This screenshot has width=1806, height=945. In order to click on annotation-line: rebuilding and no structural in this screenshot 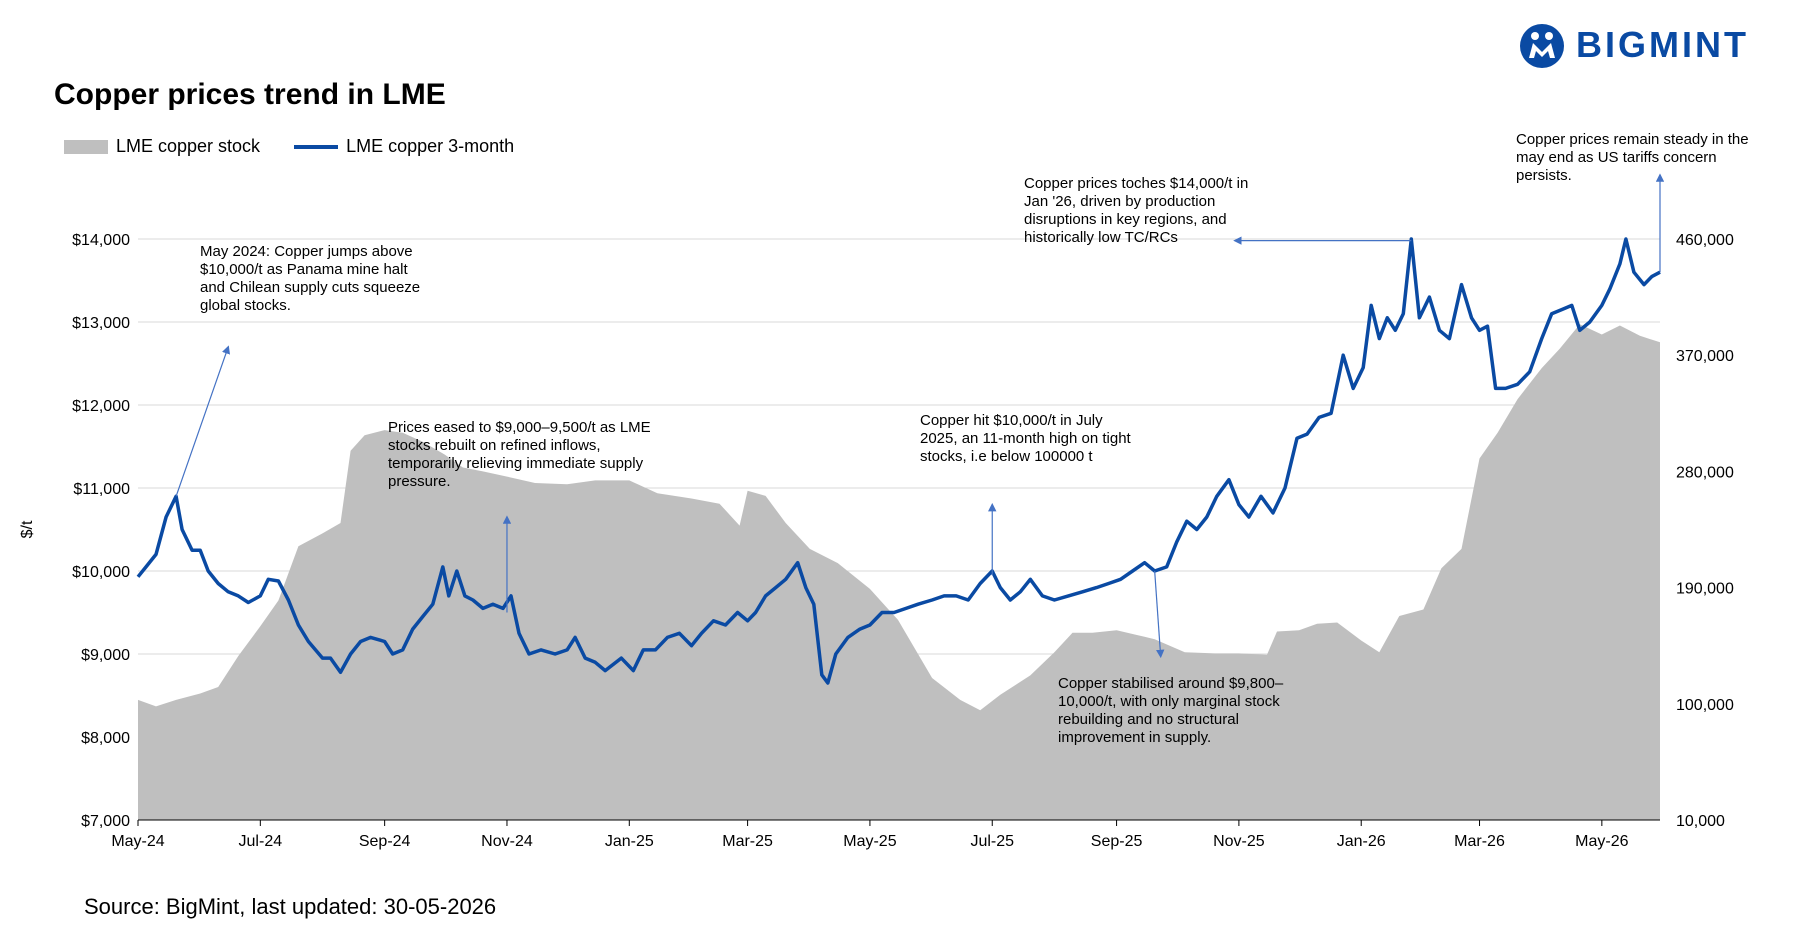, I will do `click(1148, 719)`.